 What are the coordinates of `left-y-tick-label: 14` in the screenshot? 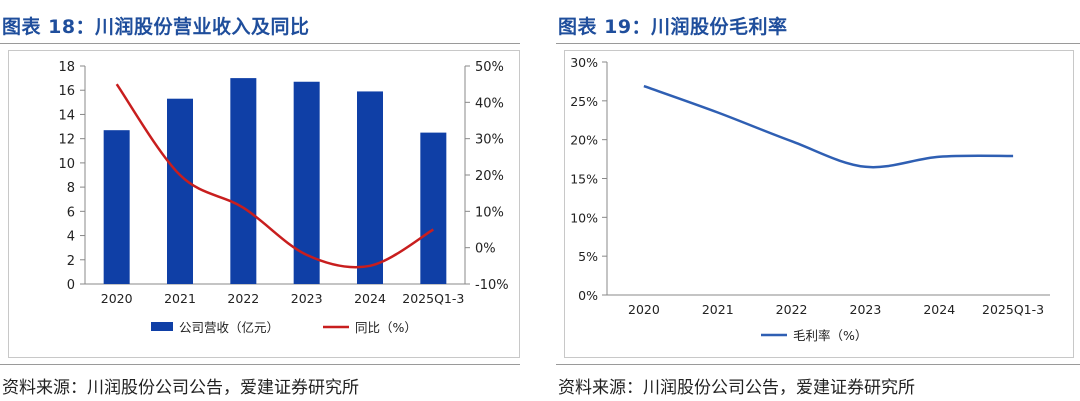 It's located at (66, 115).